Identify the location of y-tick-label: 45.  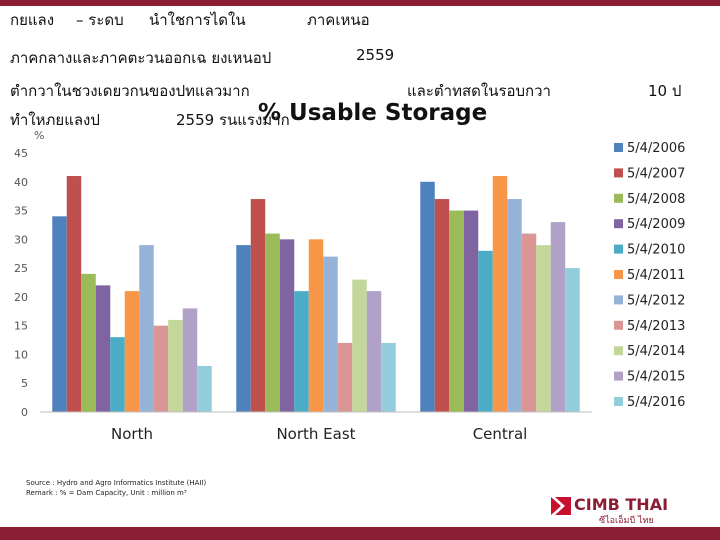
(21, 153).